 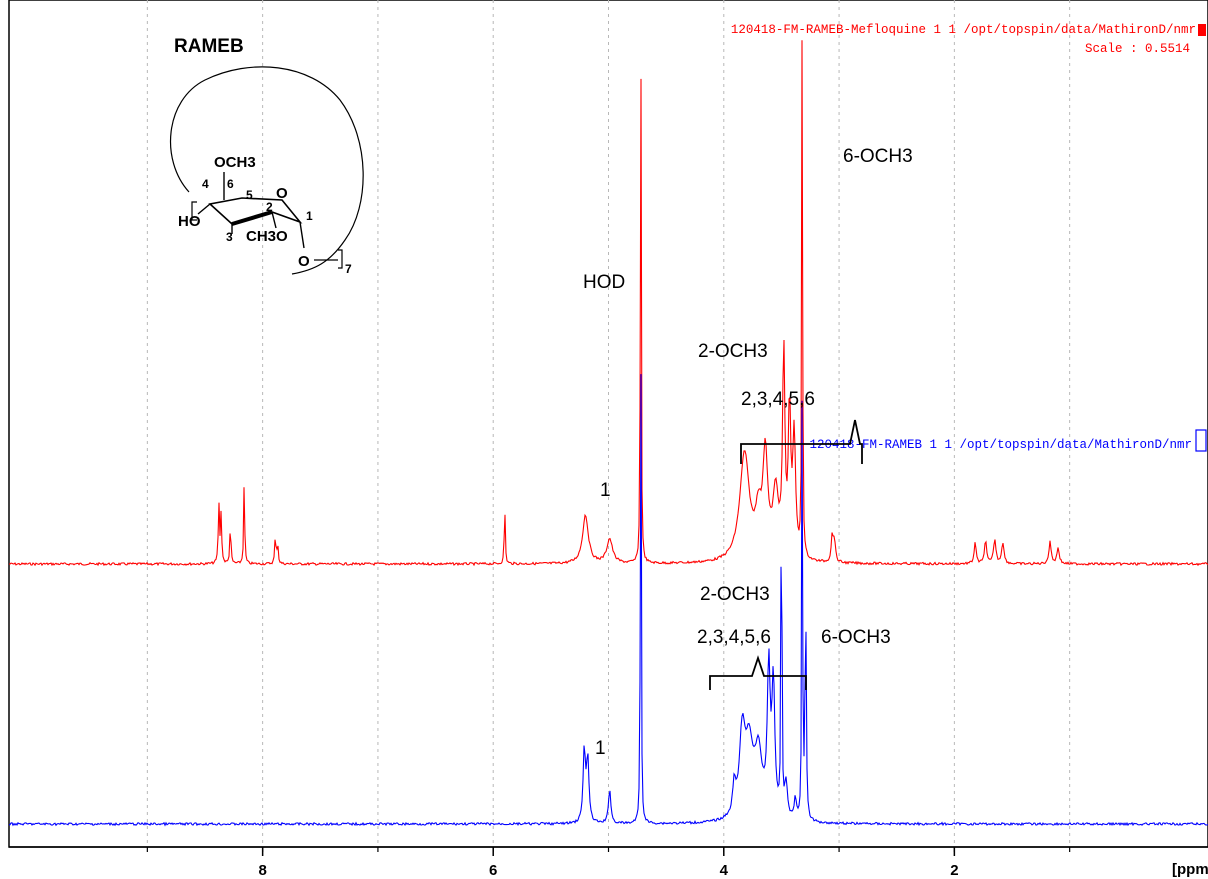 What do you see at coordinates (856, 637) in the screenshot?
I see `annotation-6-och3-bottom: 6-OCH3` at bounding box center [856, 637].